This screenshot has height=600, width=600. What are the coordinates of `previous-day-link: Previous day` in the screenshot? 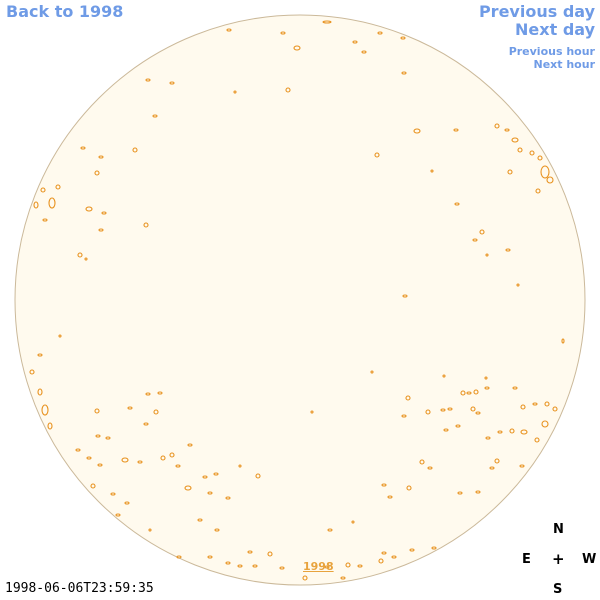 It's located at (536, 11).